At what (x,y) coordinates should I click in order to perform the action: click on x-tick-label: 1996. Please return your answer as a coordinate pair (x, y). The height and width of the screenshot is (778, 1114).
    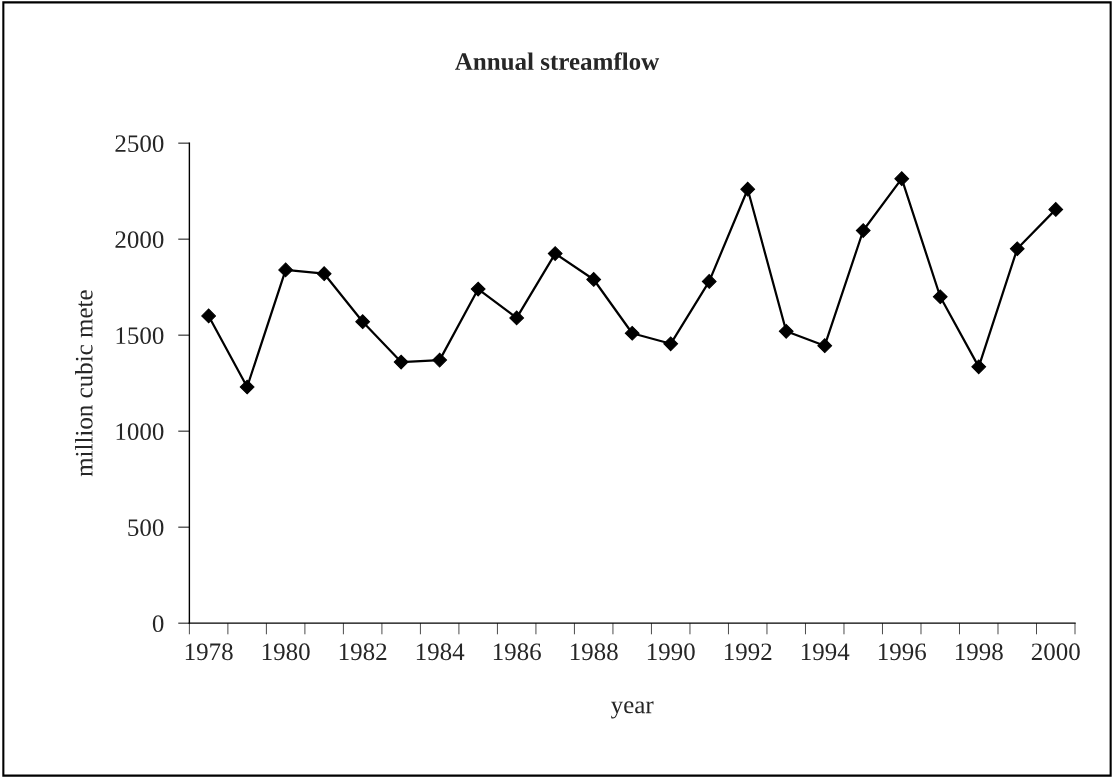
    Looking at the image, I should click on (902, 652).